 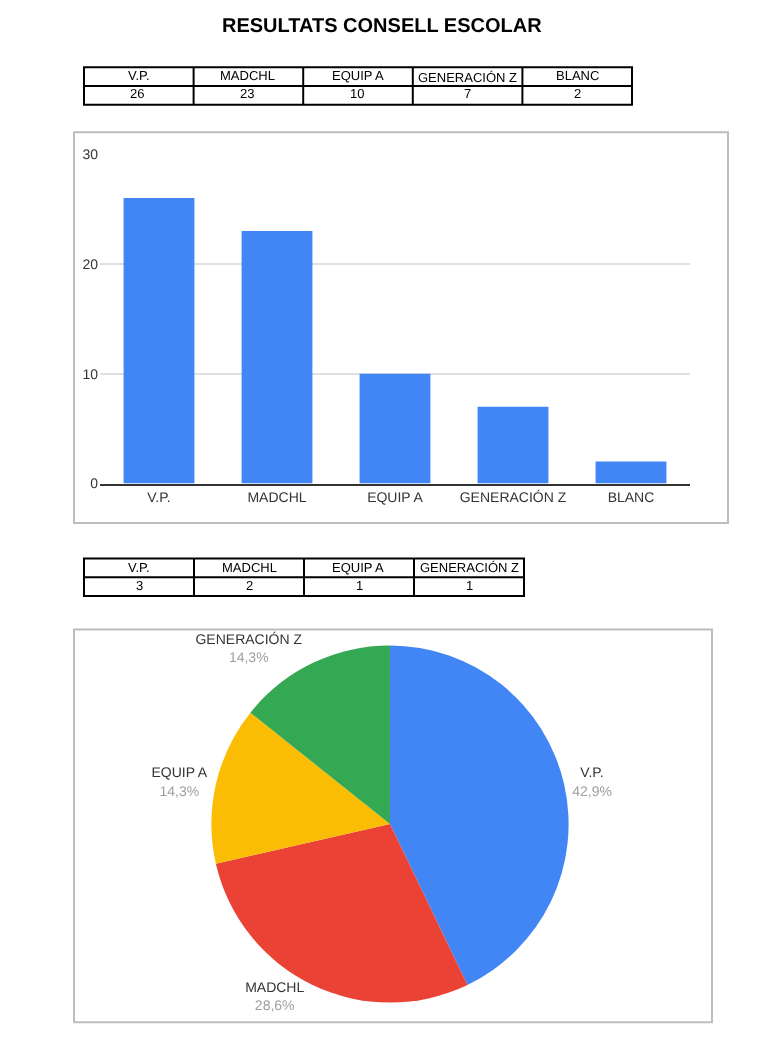 What do you see at coordinates (383, 27) in the screenshot?
I see `text: RESULTATS CONSELL ESCOLAR` at bounding box center [383, 27].